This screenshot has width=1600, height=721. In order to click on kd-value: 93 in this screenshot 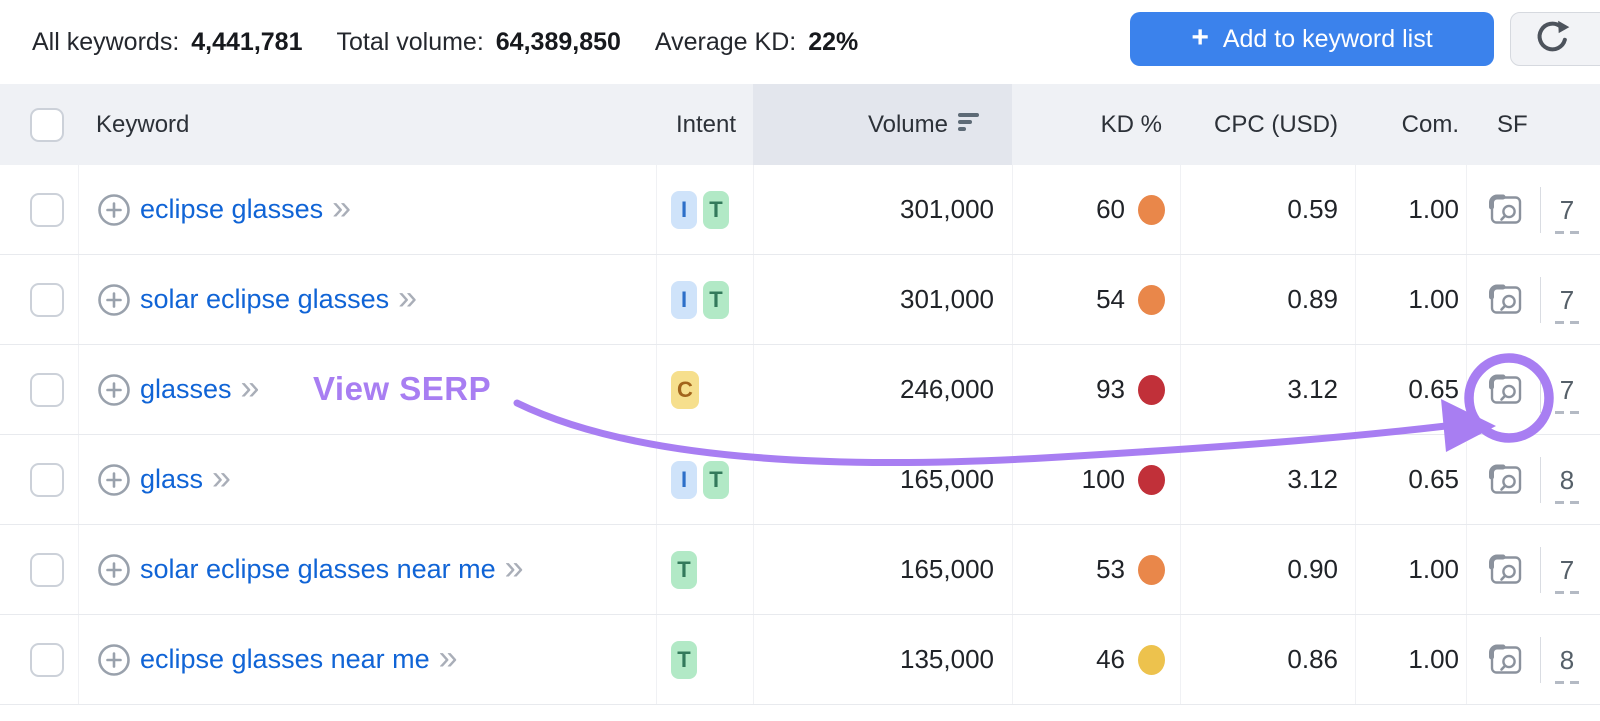, I will do `click(1110, 389)`.